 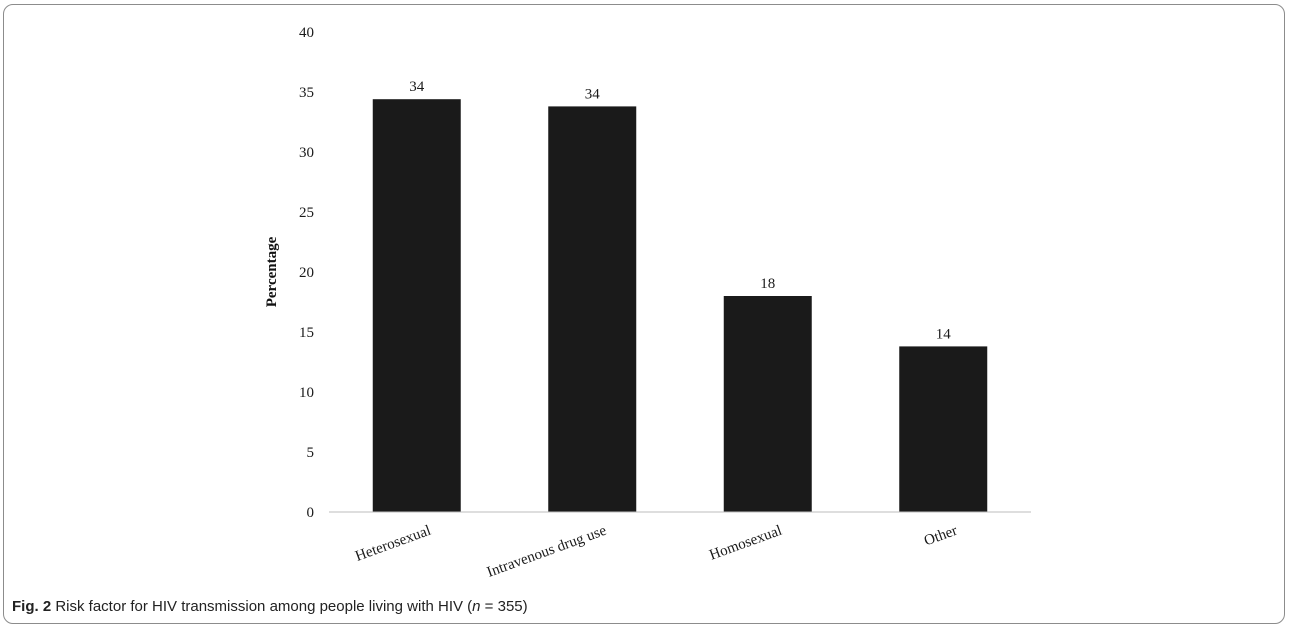 What do you see at coordinates (272, 271) in the screenshot?
I see `y-axis-label: Percentage` at bounding box center [272, 271].